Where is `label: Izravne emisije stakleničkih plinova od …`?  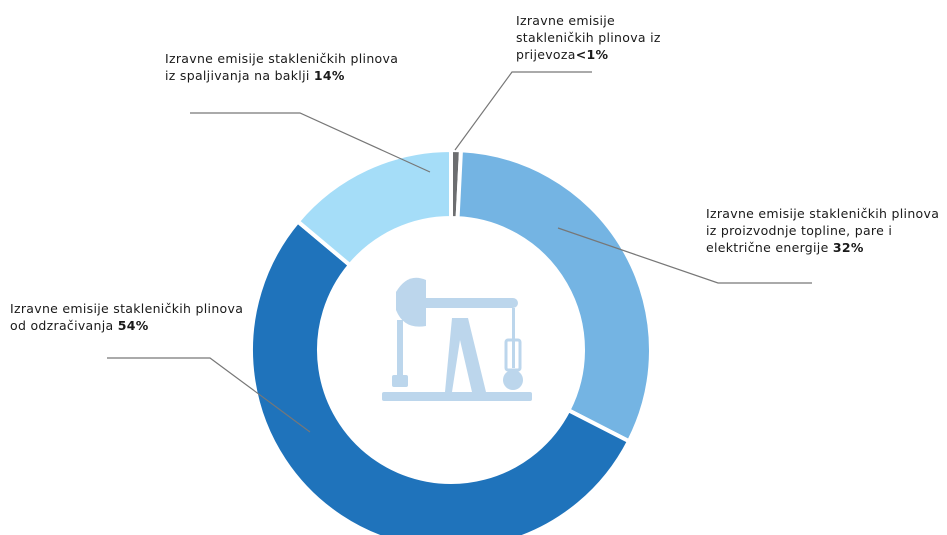
label: Izravne emisije stakleničkih plinova od … is located at coordinates (132, 317).